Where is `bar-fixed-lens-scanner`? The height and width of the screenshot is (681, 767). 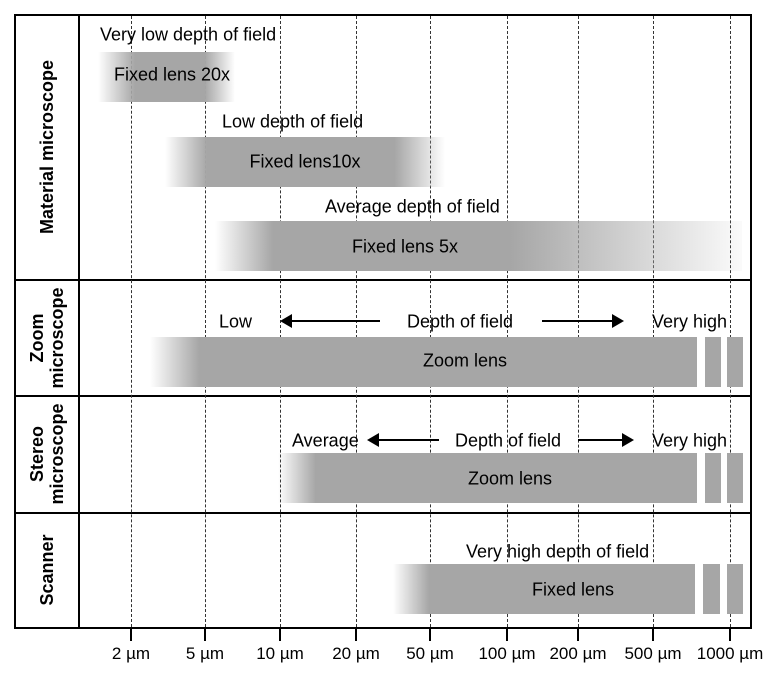
bar-fixed-lens-scanner is located at coordinates (544, 589).